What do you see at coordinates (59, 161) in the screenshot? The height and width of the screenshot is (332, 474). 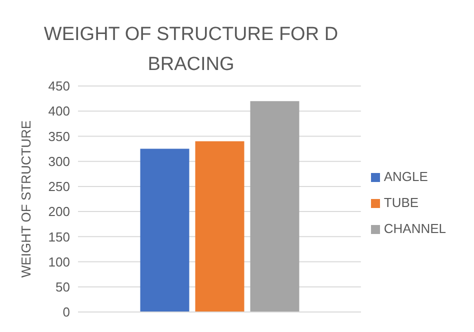 I see `y-tick-label: 300` at bounding box center [59, 161].